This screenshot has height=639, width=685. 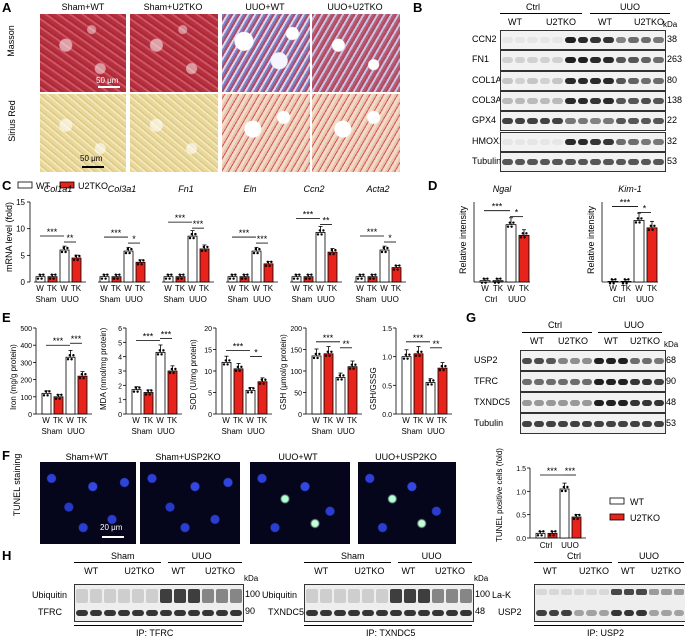 What do you see at coordinates (111, 527) in the screenshot?
I see `f-scale: 20 μm` at bounding box center [111, 527].